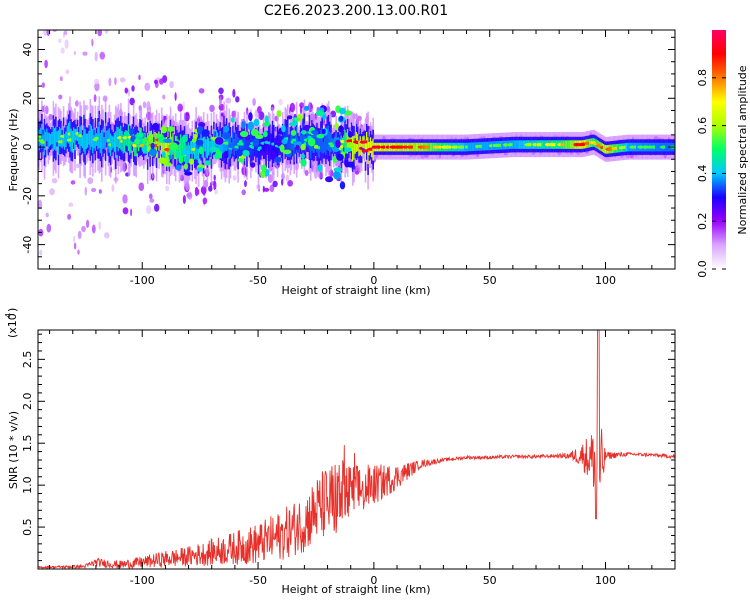  I want to click on y-tick-label: 2.0, so click(27, 402).